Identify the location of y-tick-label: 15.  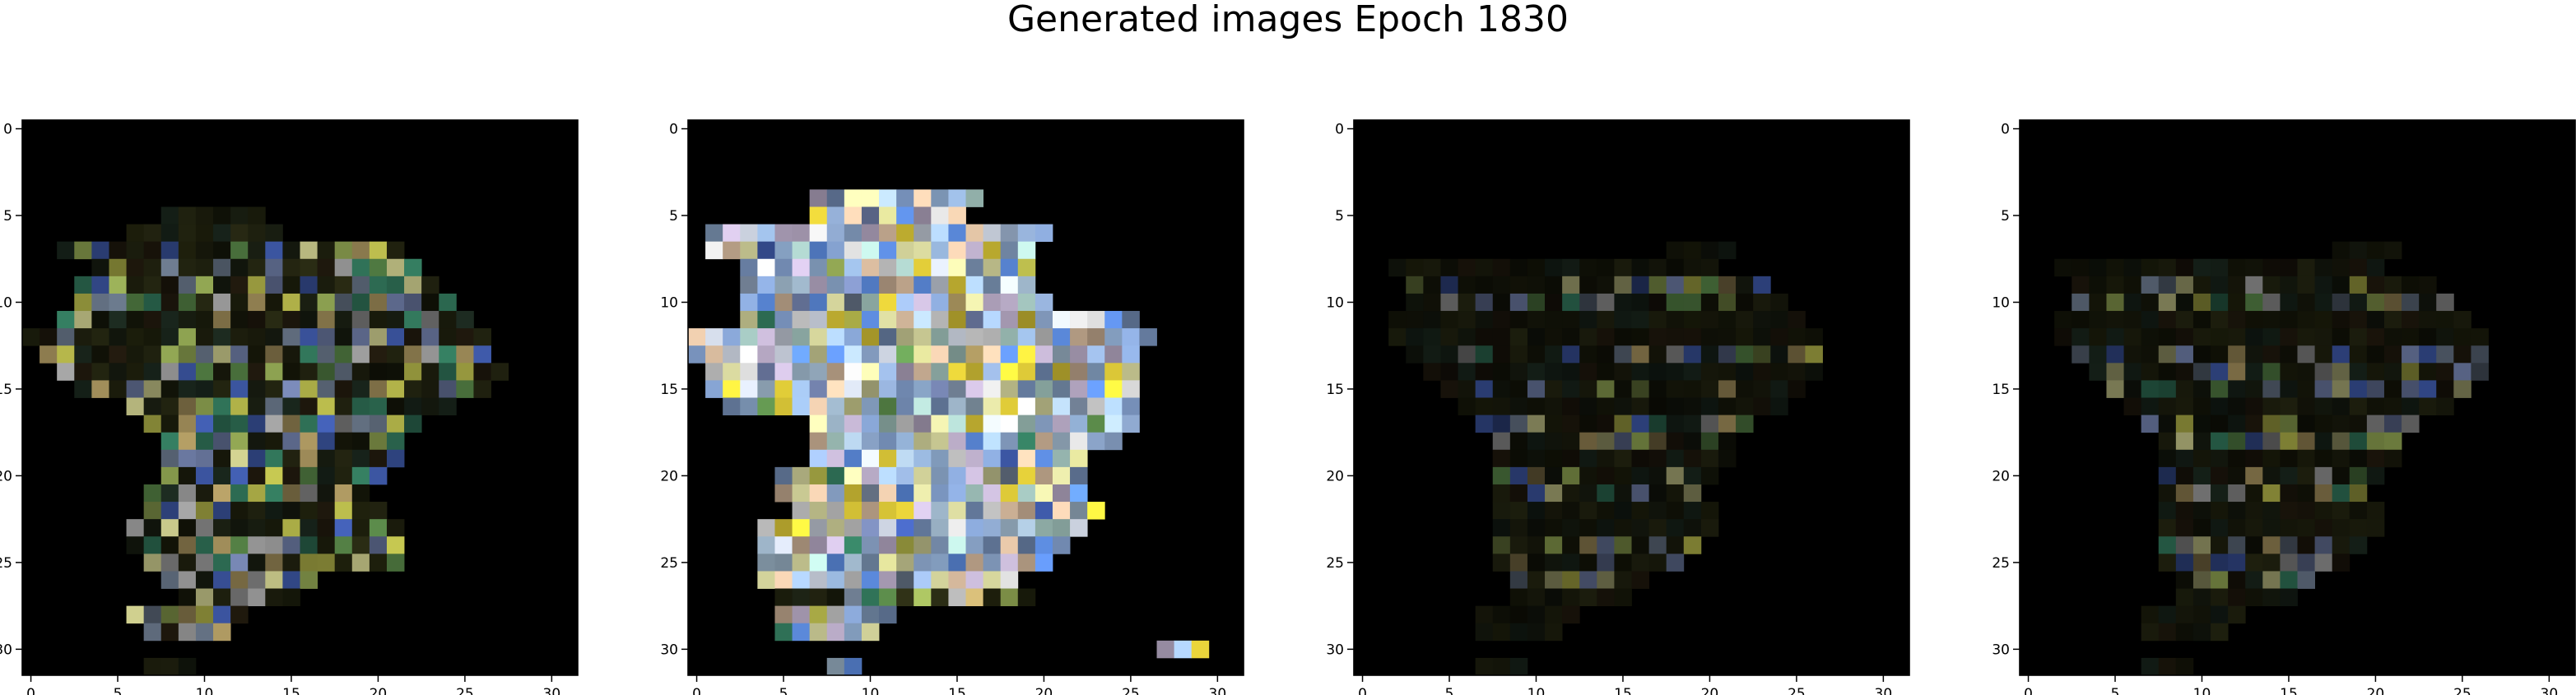
(2001, 390).